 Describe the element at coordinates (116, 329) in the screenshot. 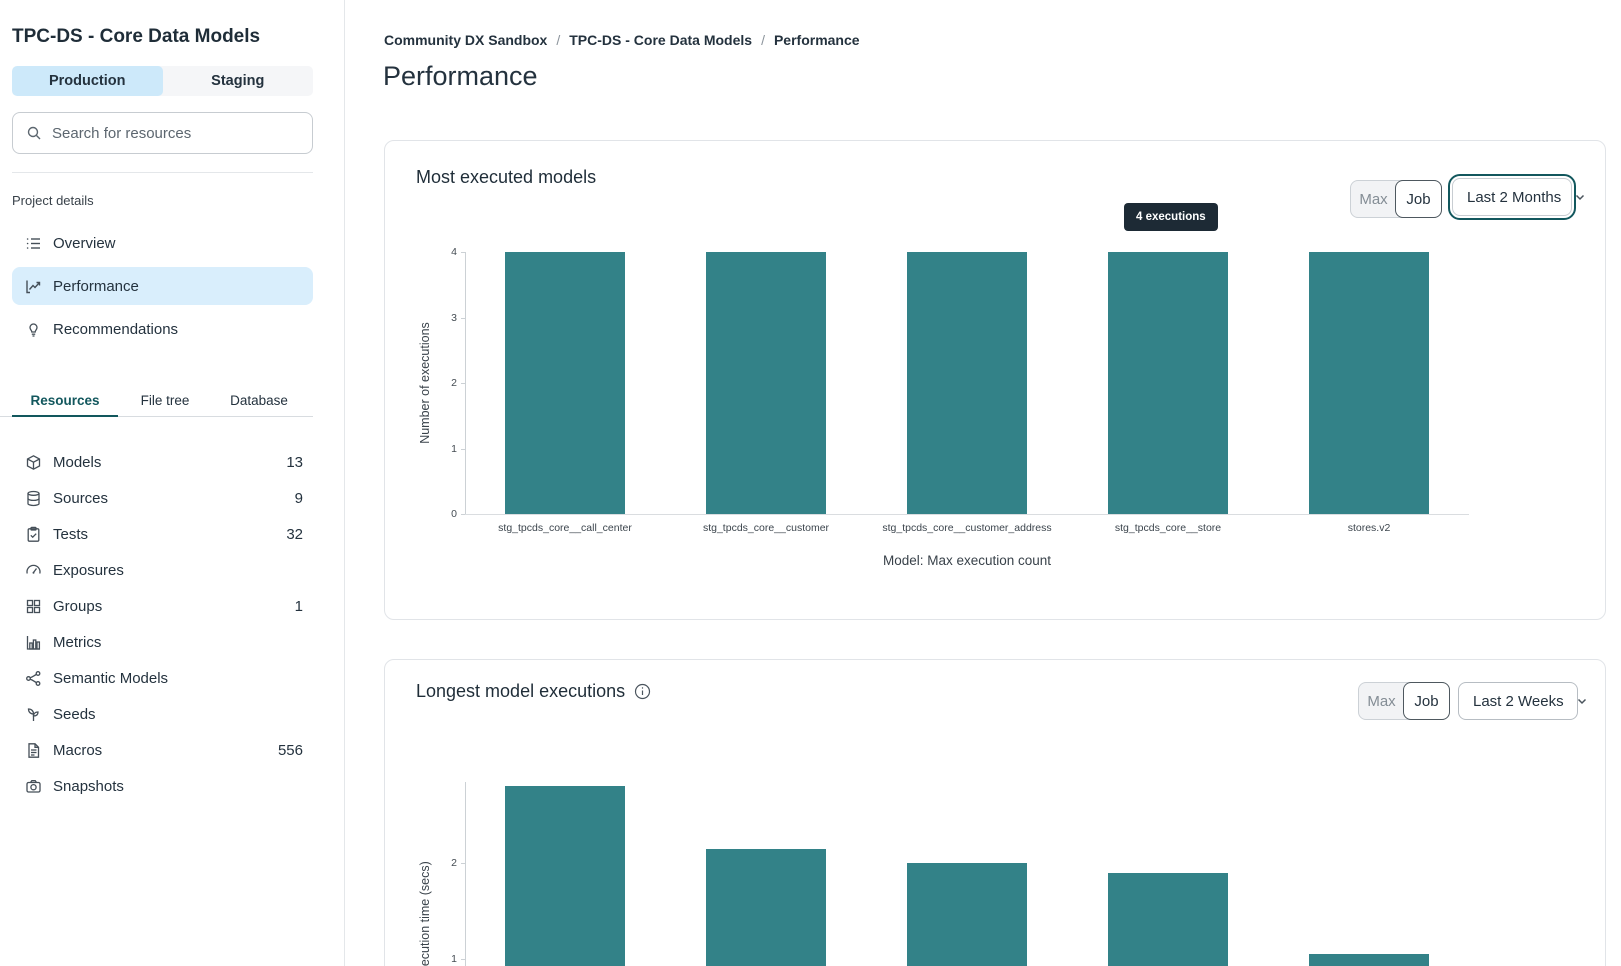

I see `sidebar-item-label: Recommendations` at that location.